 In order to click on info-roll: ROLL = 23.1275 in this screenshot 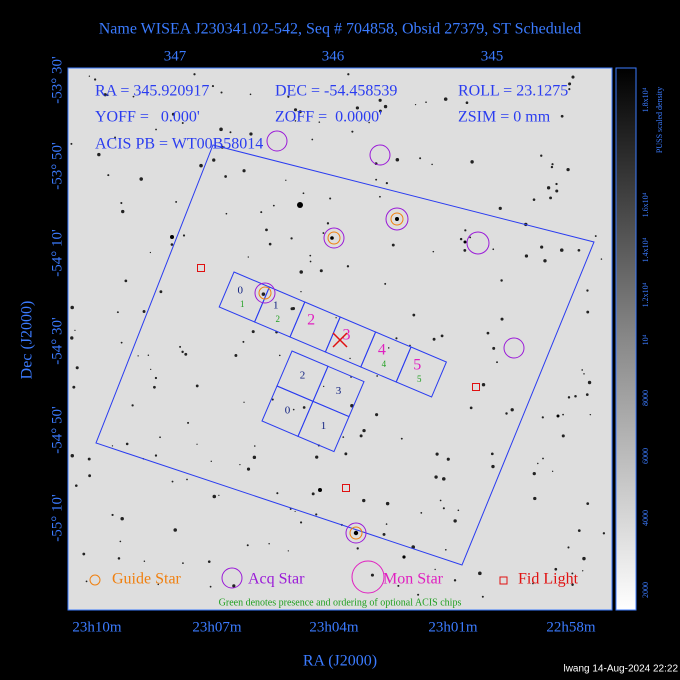, I will do `click(513, 91)`.